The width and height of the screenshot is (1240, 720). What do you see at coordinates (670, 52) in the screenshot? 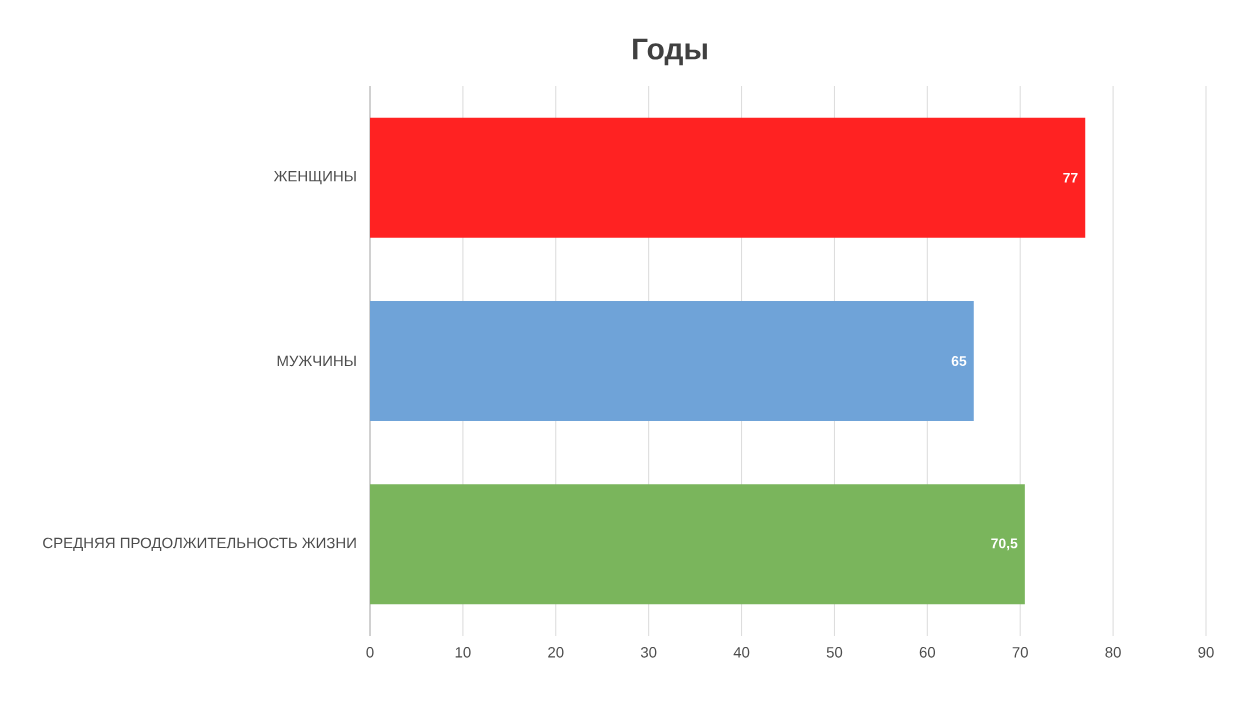
I see `chart-title: Годы` at bounding box center [670, 52].